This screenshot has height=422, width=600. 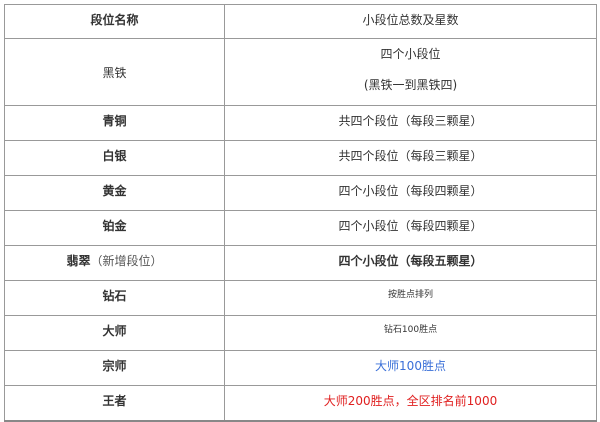 I want to click on rank-name: 白银, so click(x=114, y=156).